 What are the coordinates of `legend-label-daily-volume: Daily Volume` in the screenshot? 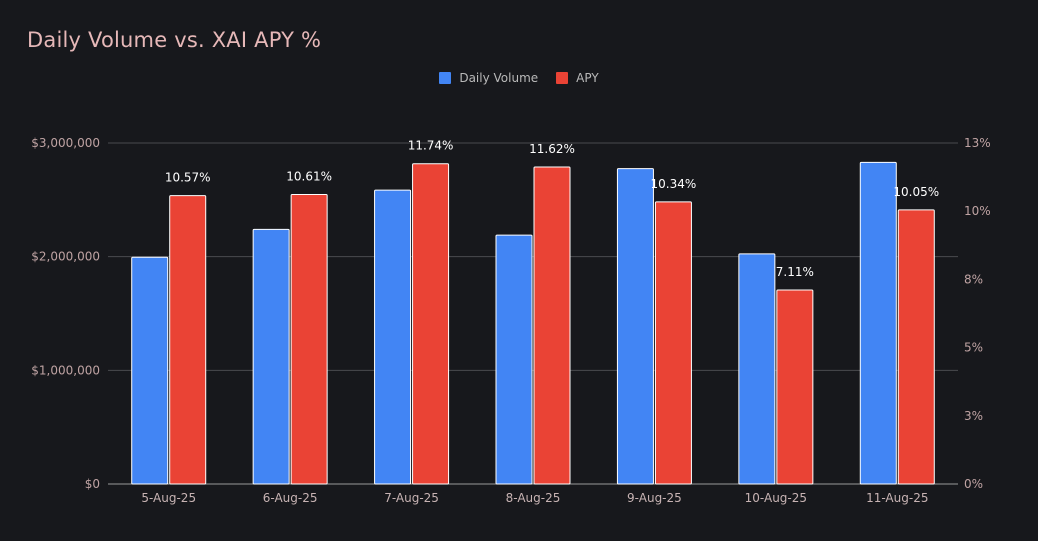 It's located at (499, 78).